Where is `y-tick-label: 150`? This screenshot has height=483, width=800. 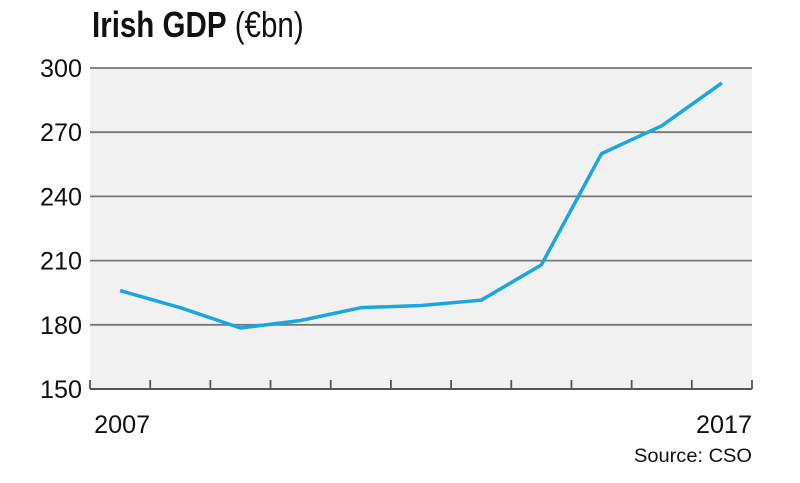
y-tick-label: 150 is located at coordinates (61, 390).